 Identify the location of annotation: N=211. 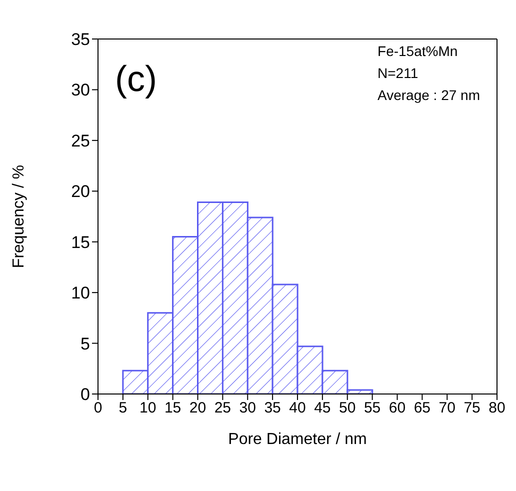
(399, 73).